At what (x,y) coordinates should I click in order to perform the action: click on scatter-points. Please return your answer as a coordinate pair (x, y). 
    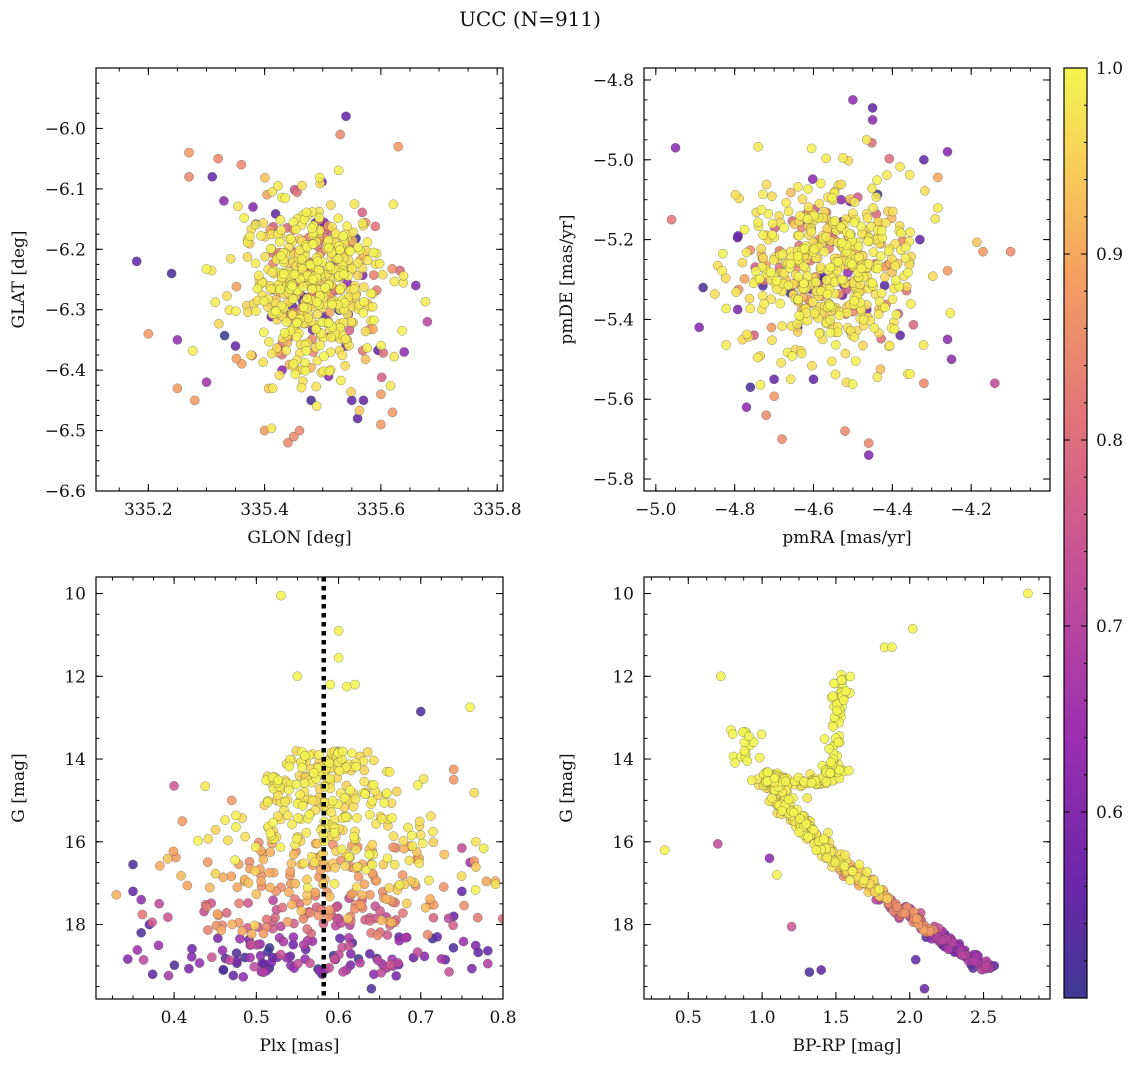
    Looking at the image, I should click on (282, 279).